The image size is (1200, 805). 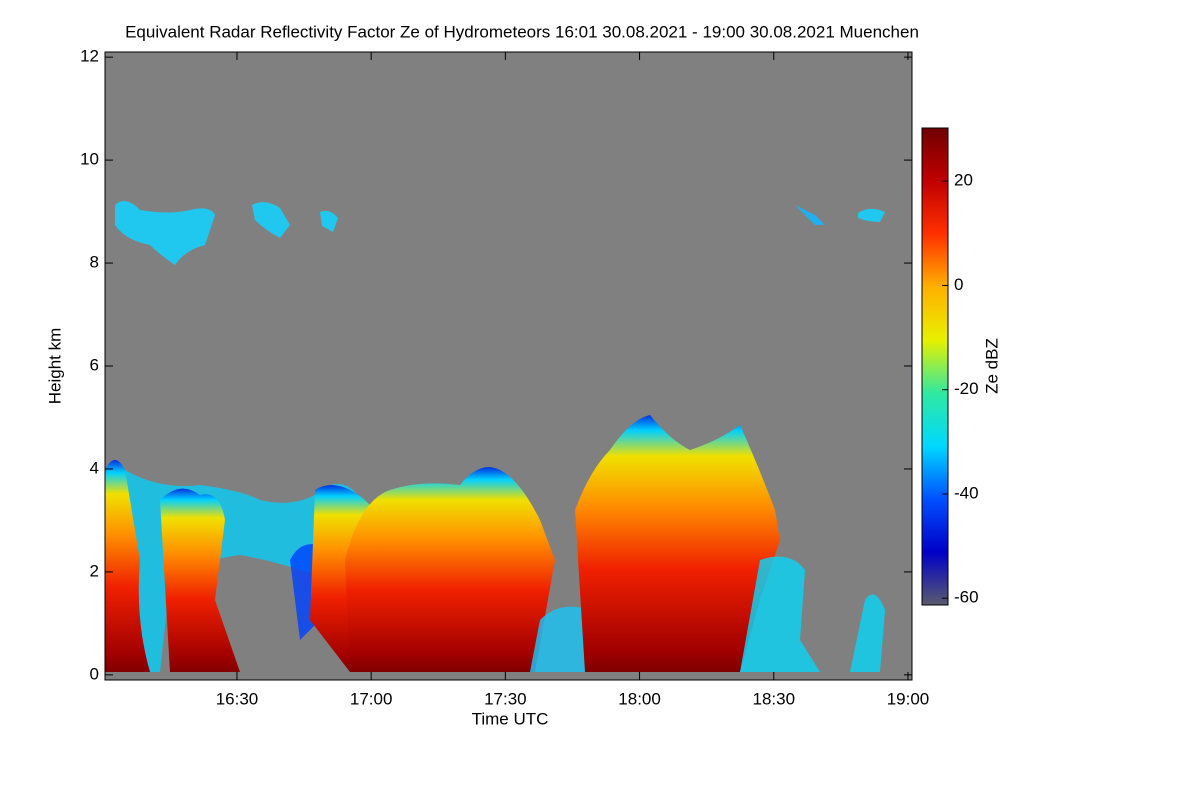 I want to click on x-tick-label: 16:30, so click(x=237, y=698).